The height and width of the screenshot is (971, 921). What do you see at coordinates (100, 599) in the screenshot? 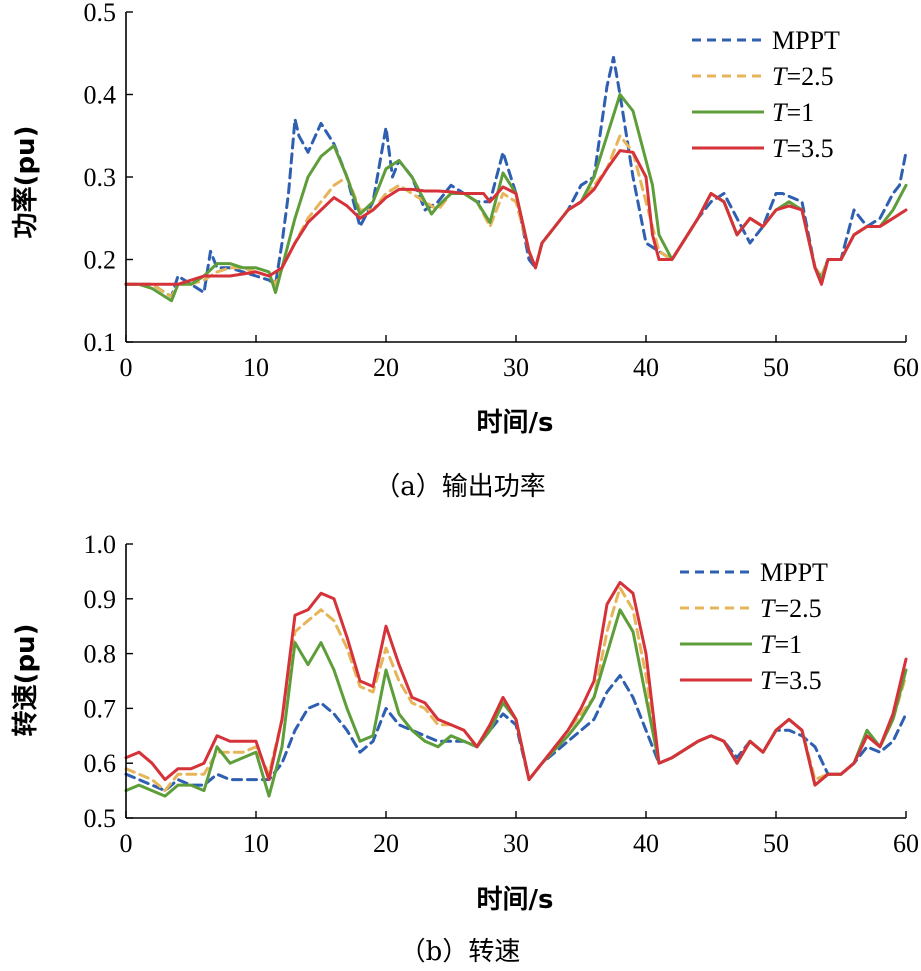
I see `y-tick-label: 0.9` at bounding box center [100, 599].